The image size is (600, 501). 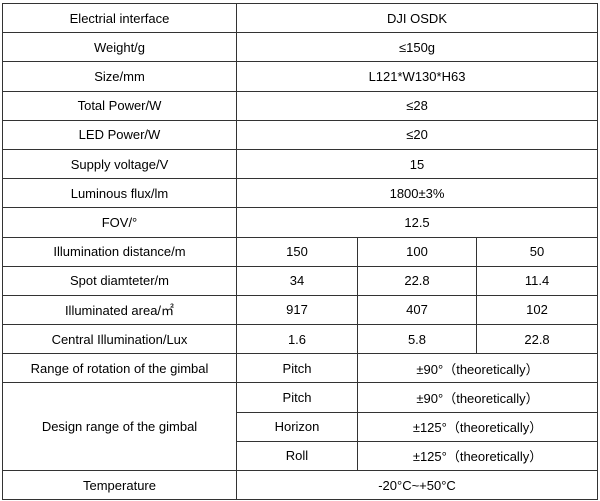 What do you see at coordinates (119, 310) in the screenshot?
I see `label: Illuminated area/㎡` at bounding box center [119, 310].